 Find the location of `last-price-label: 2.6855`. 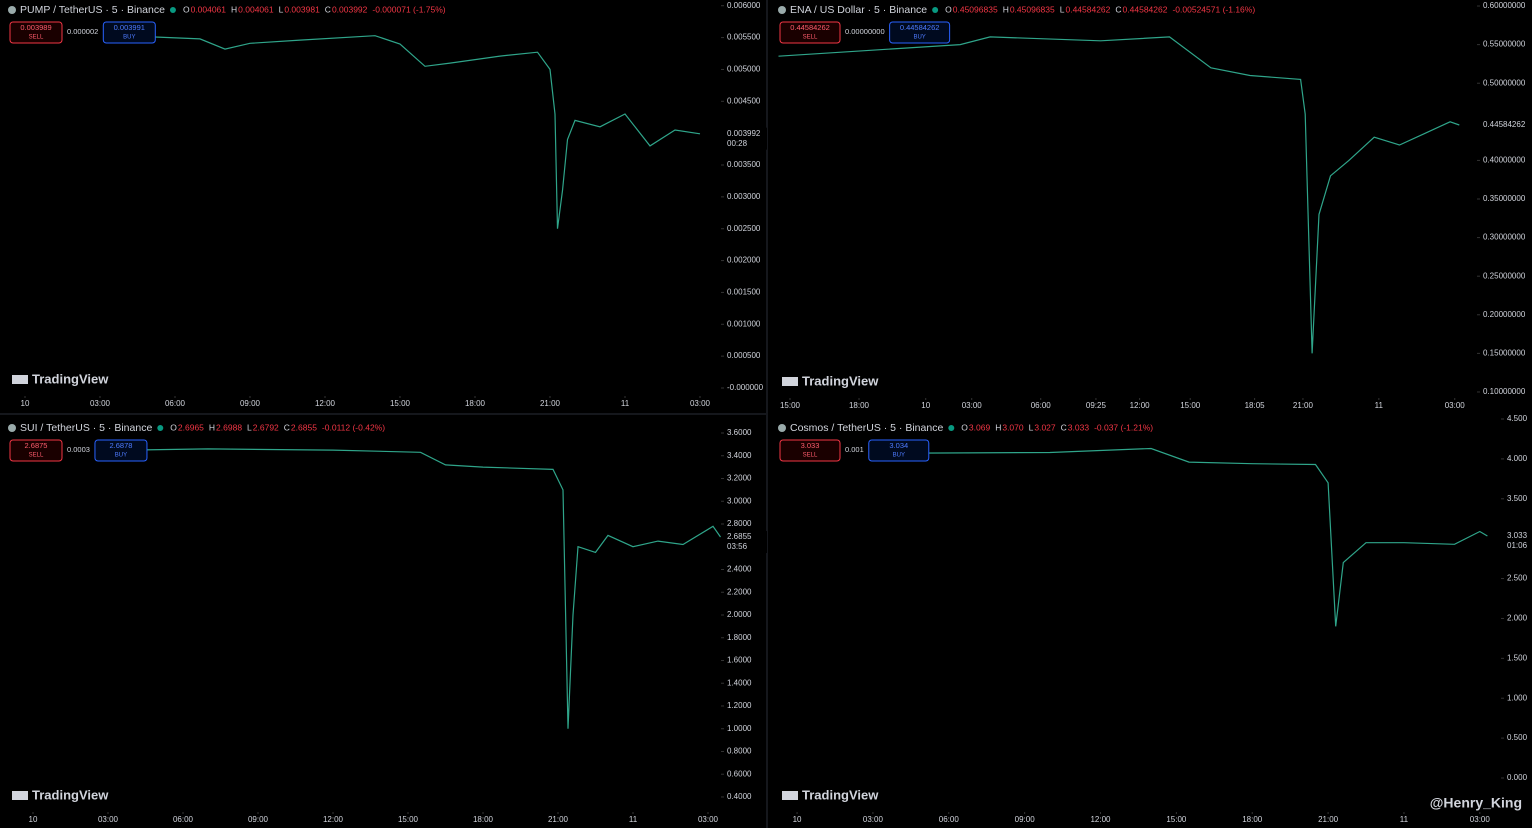

last-price-label: 2.6855 is located at coordinates (739, 536).